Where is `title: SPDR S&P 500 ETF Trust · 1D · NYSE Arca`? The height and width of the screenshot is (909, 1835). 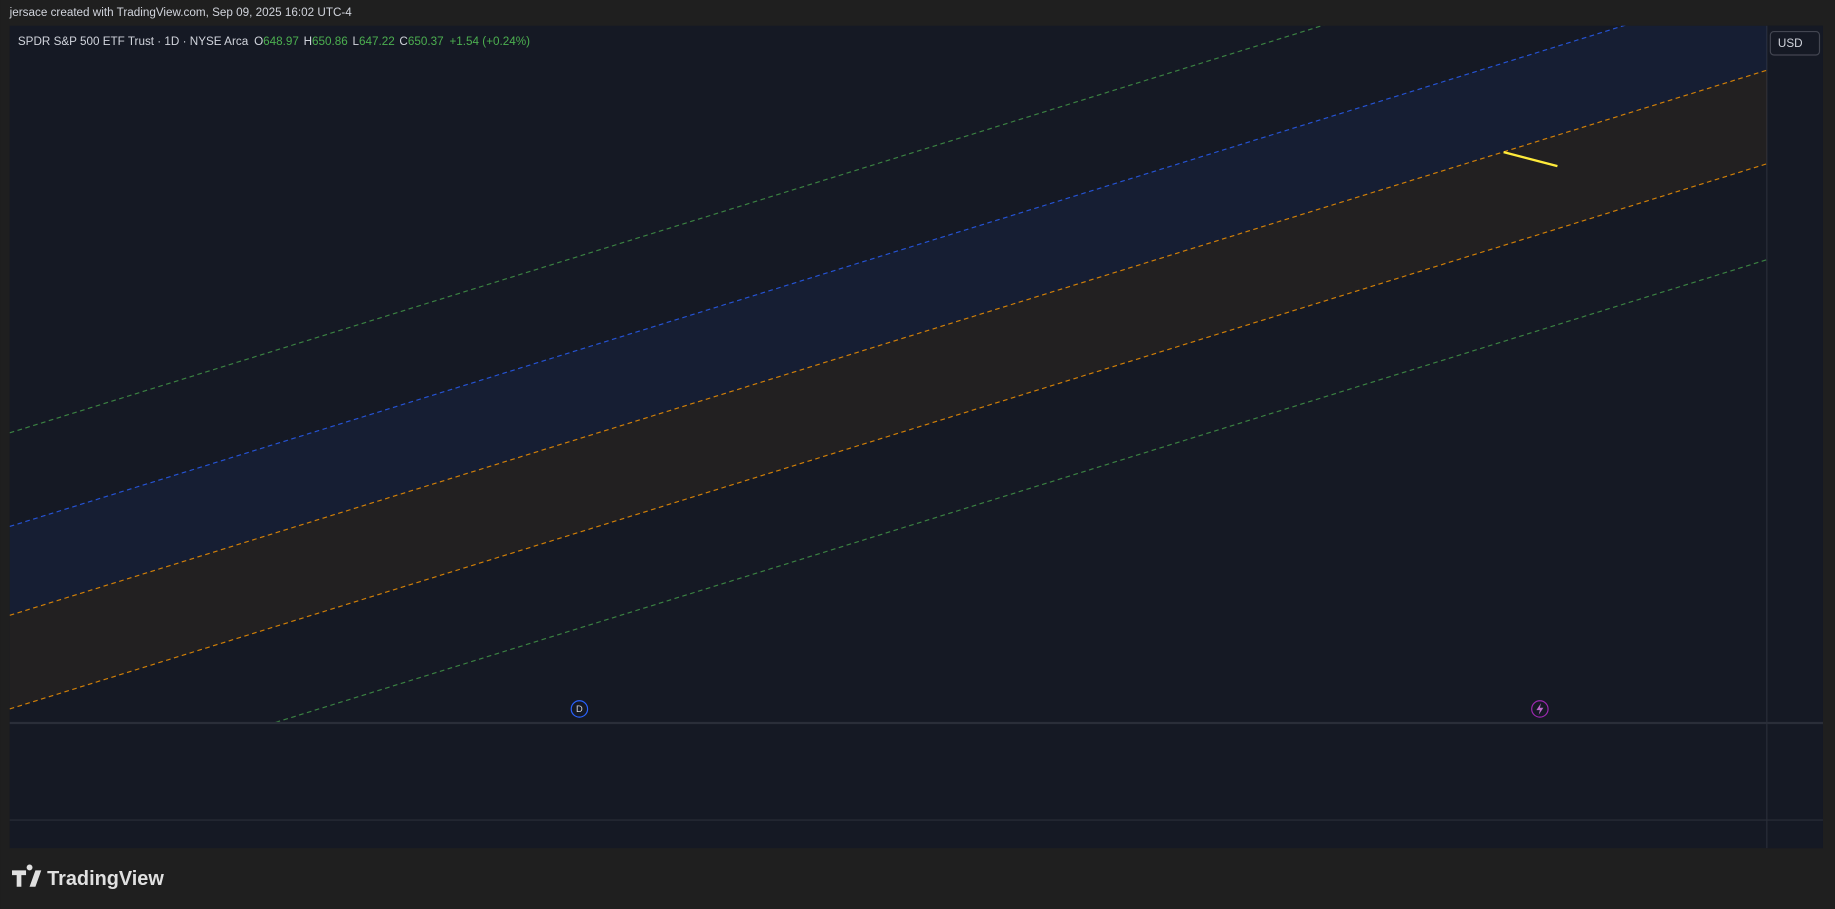
title: SPDR S&P 500 ETF Trust · 1D · NYSE Arca is located at coordinates (133, 41).